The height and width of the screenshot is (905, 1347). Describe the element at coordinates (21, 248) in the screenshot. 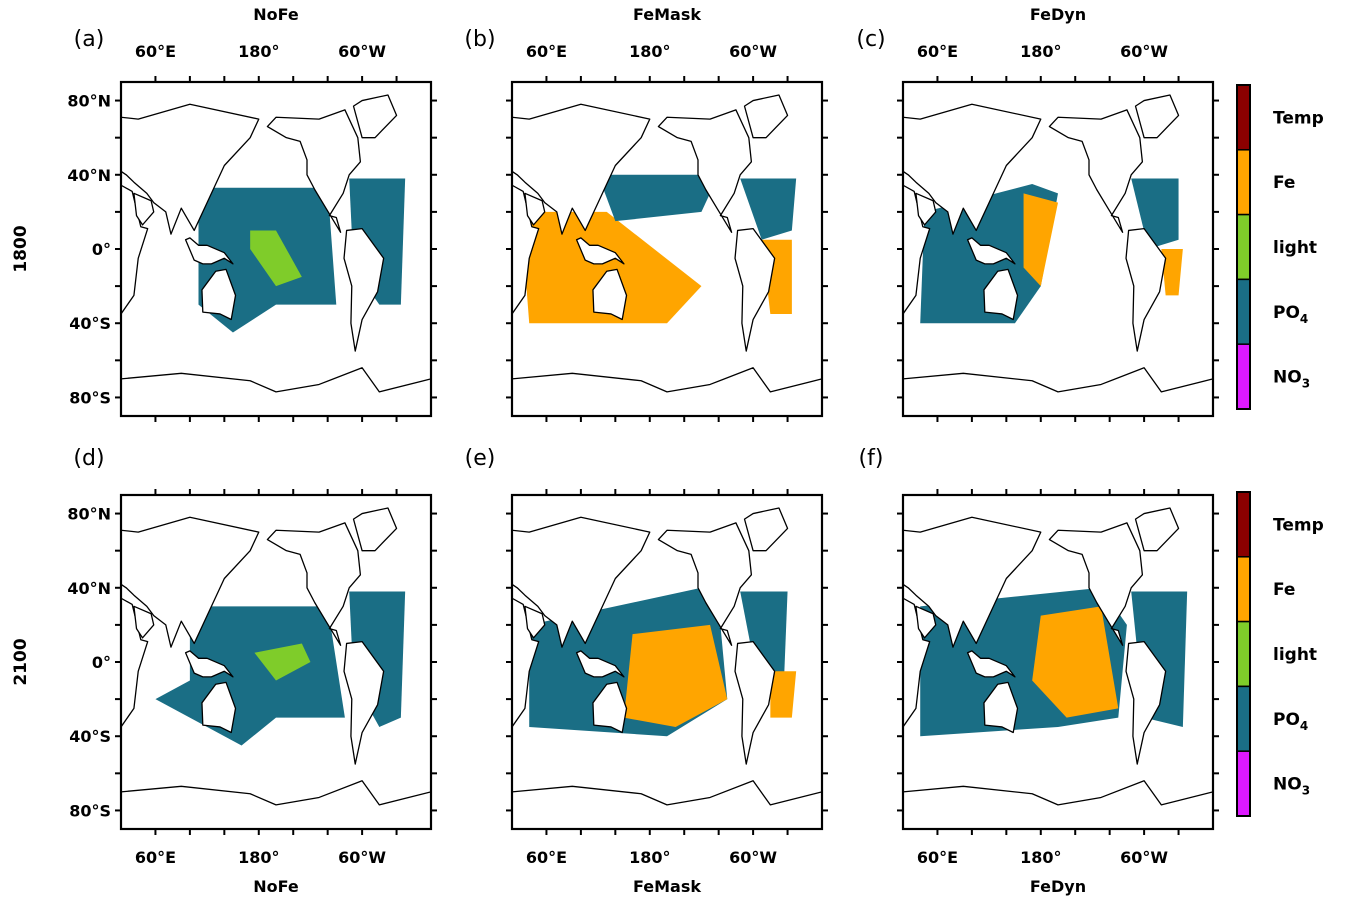

I see `row-label: 1800` at that location.